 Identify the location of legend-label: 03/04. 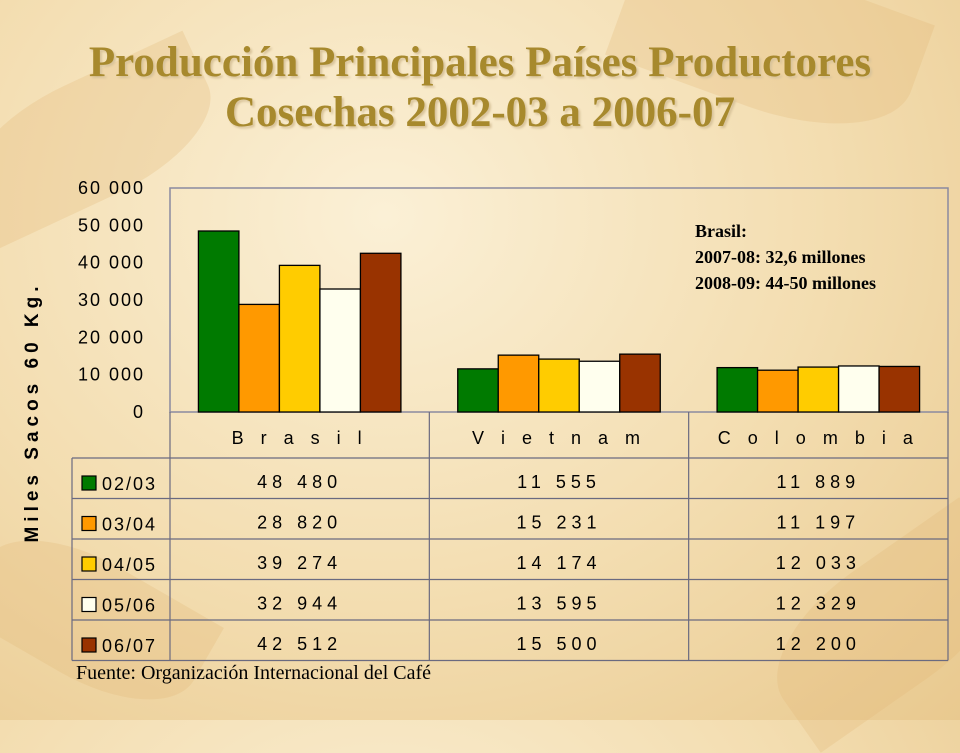
(129, 525).